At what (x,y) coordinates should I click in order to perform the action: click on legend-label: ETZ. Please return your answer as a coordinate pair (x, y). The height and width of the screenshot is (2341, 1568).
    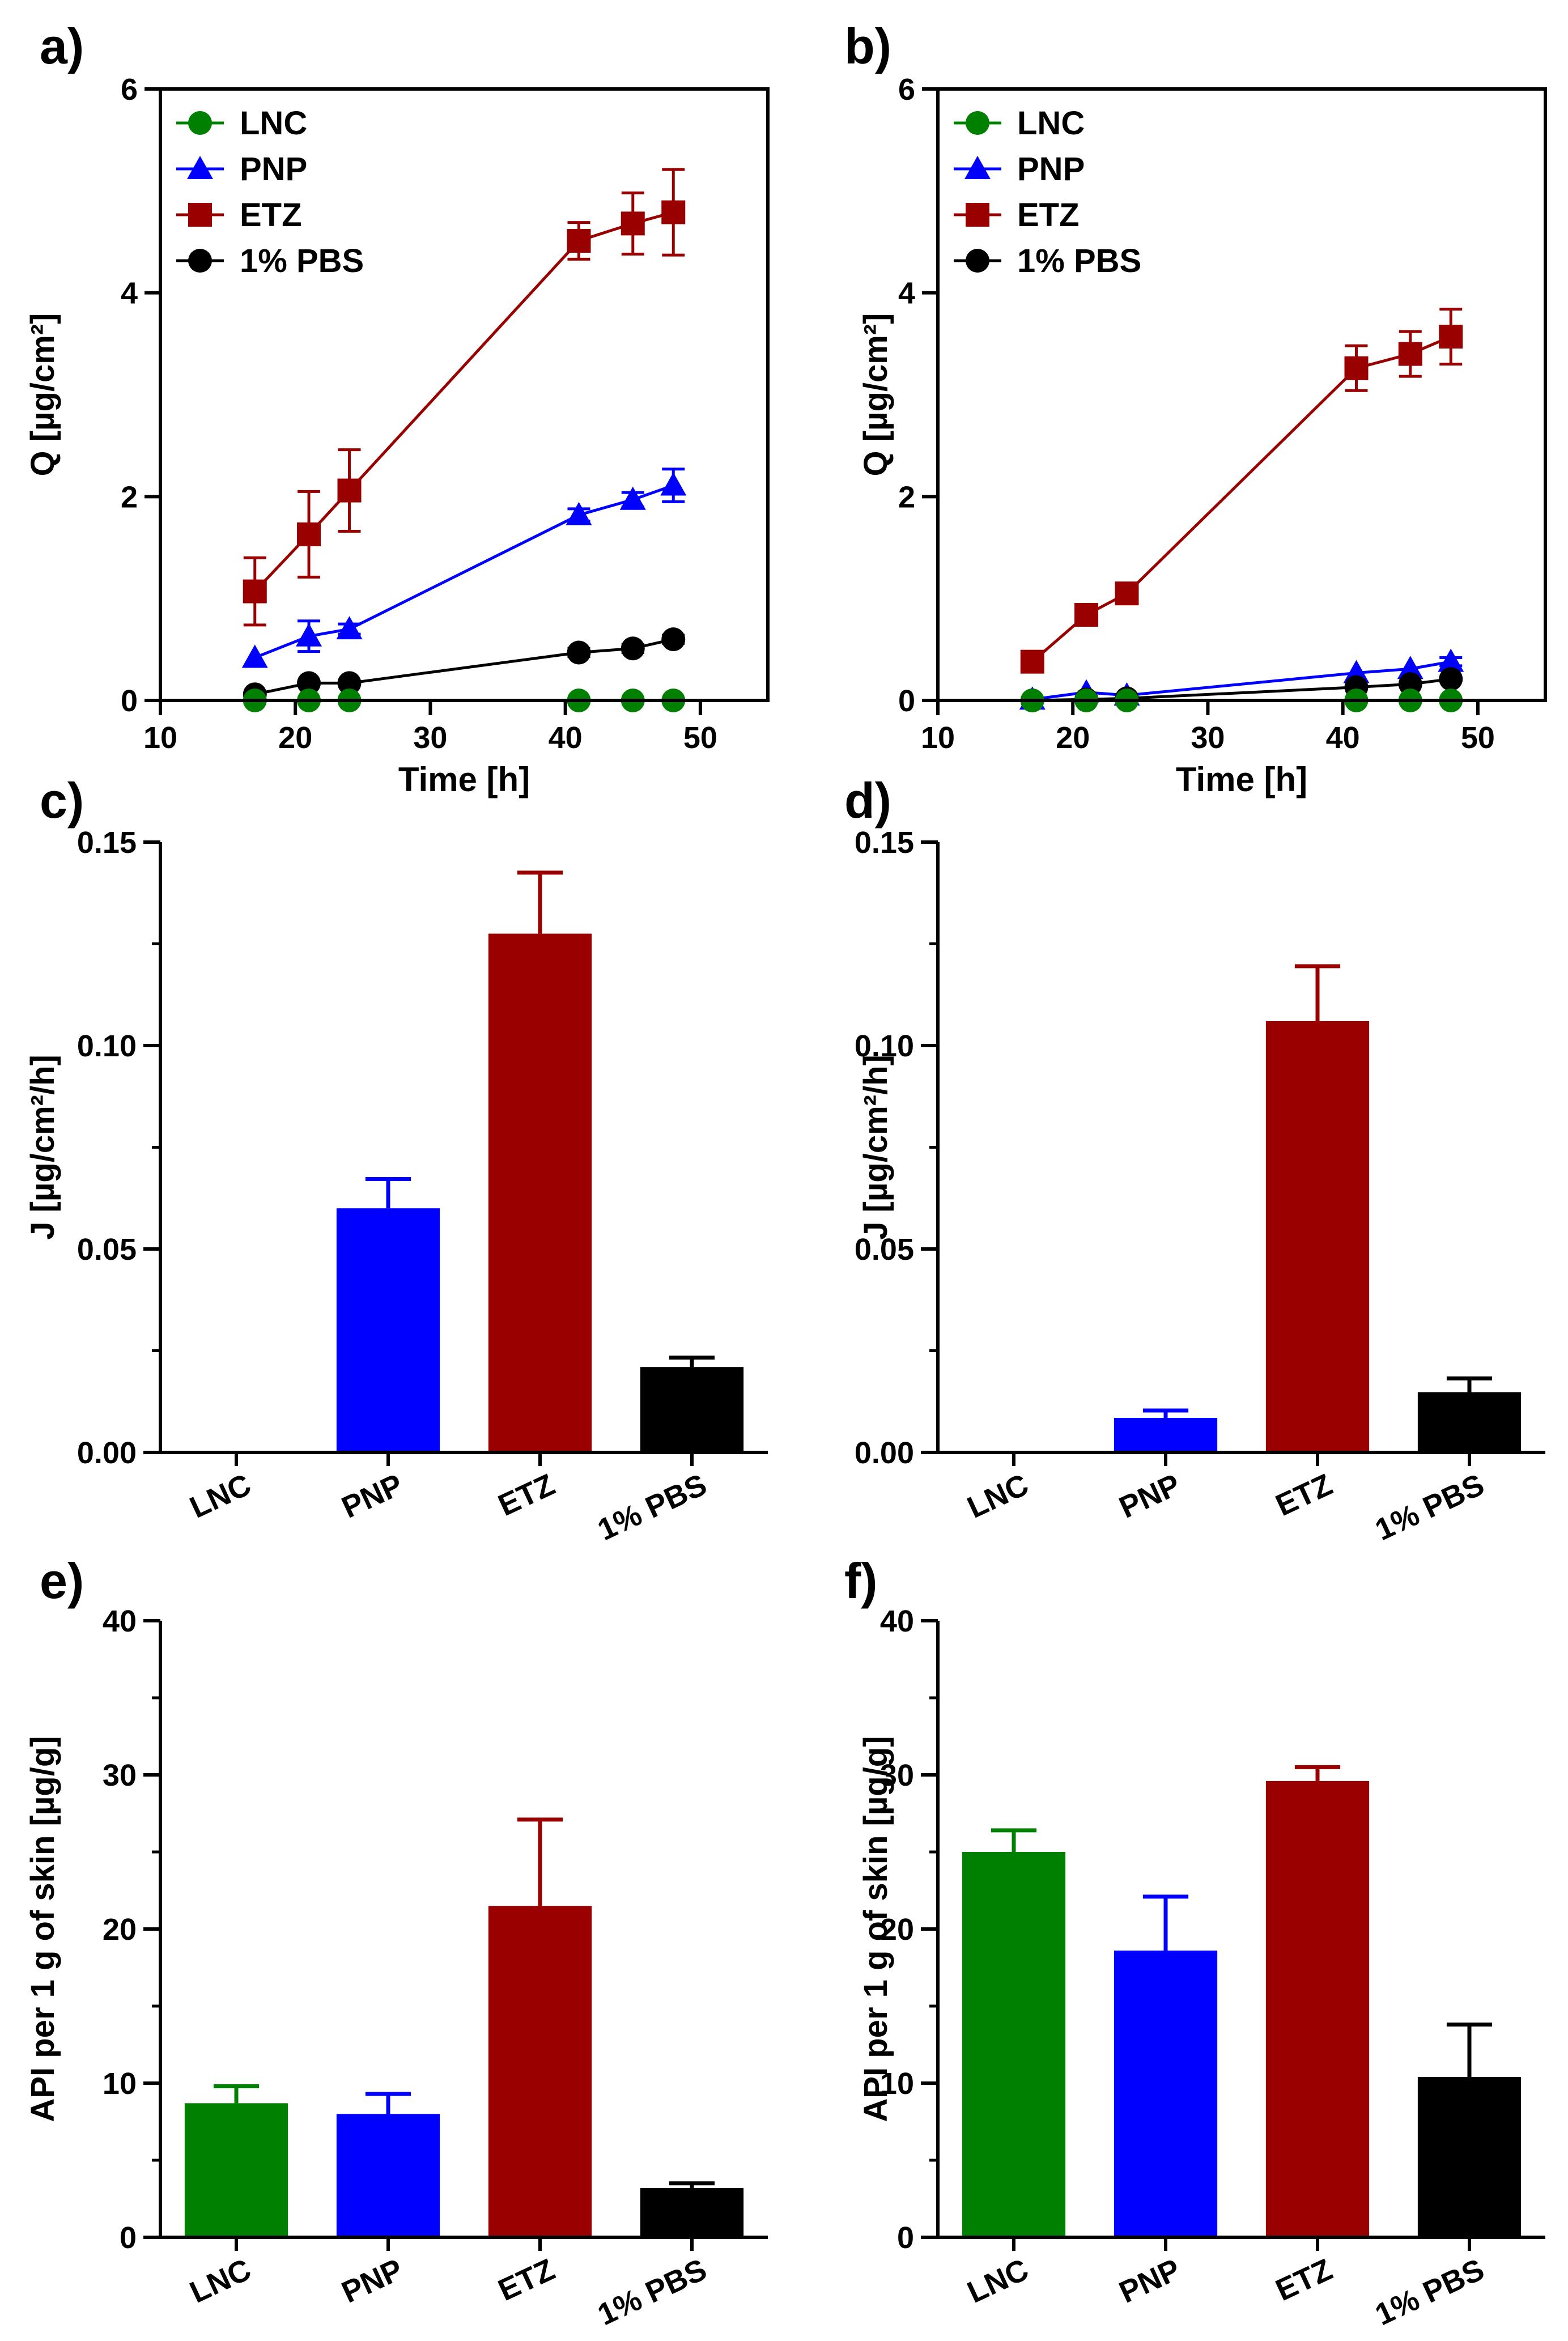
    Looking at the image, I should click on (1048, 215).